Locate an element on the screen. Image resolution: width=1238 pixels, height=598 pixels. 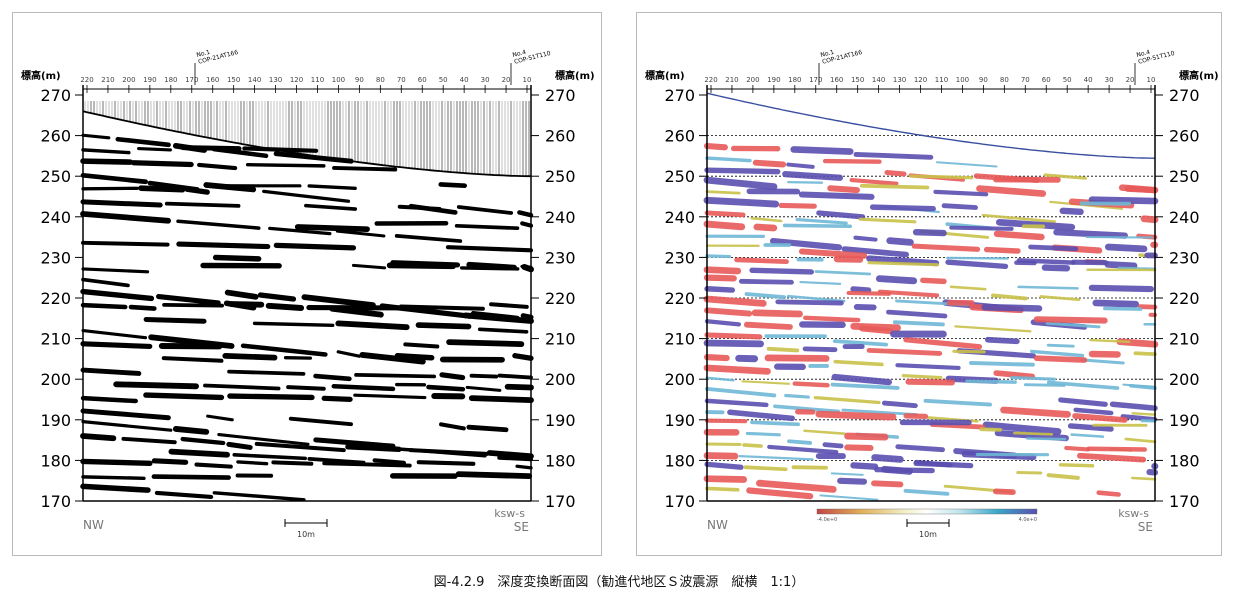
top-distance-label: 220 is located at coordinates (710, 80).